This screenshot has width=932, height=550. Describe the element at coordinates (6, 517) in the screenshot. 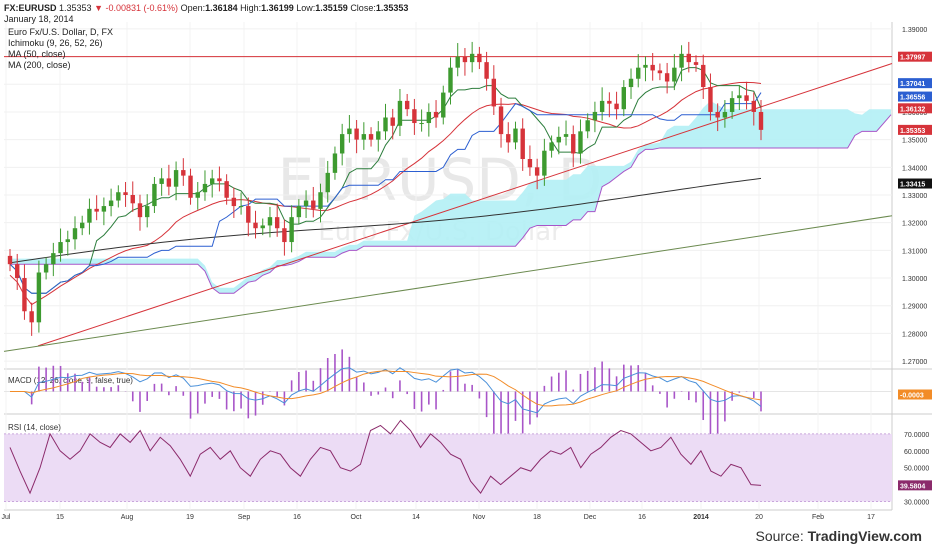

I see `time-tick: Jul` at that location.